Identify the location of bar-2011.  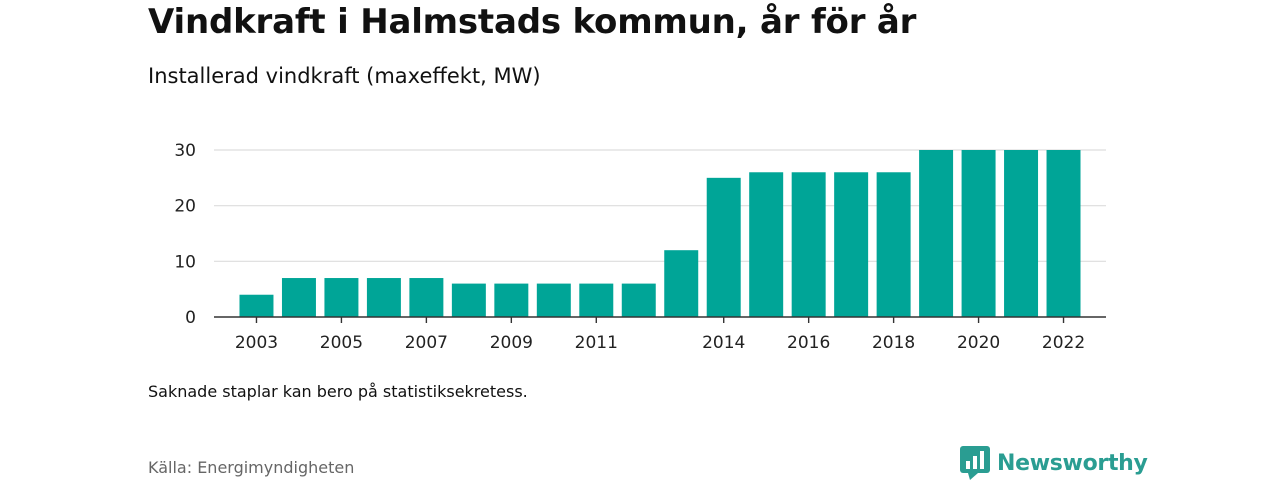
(596, 300).